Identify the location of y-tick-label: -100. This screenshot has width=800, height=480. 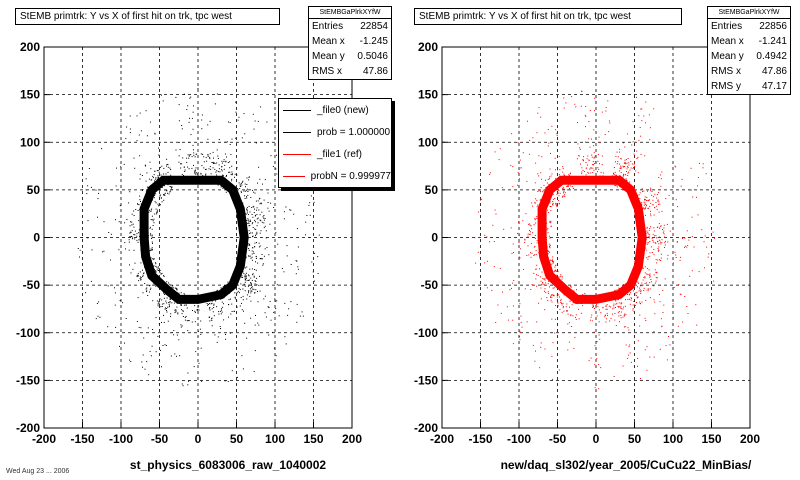
(426, 333).